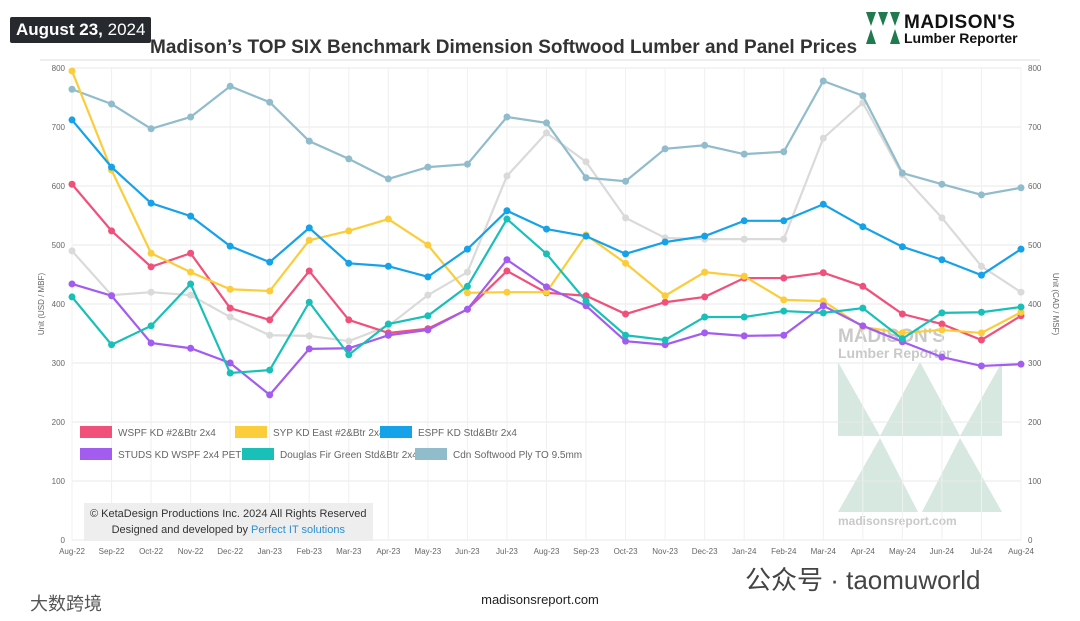  I want to click on x-tick-label: Aug-23, so click(547, 551).